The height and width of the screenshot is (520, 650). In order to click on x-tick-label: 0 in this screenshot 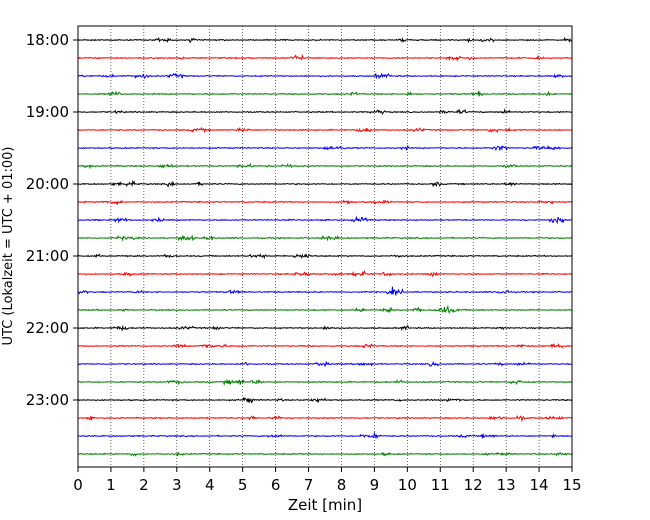, I will do `click(78, 485)`.